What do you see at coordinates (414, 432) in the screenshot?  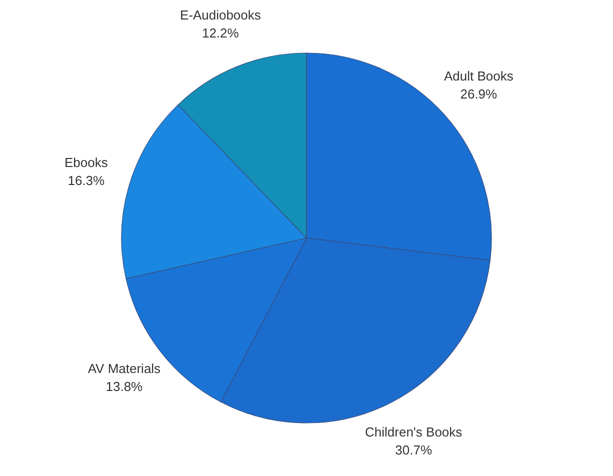 I see `slice-label: Children's Books` at bounding box center [414, 432].